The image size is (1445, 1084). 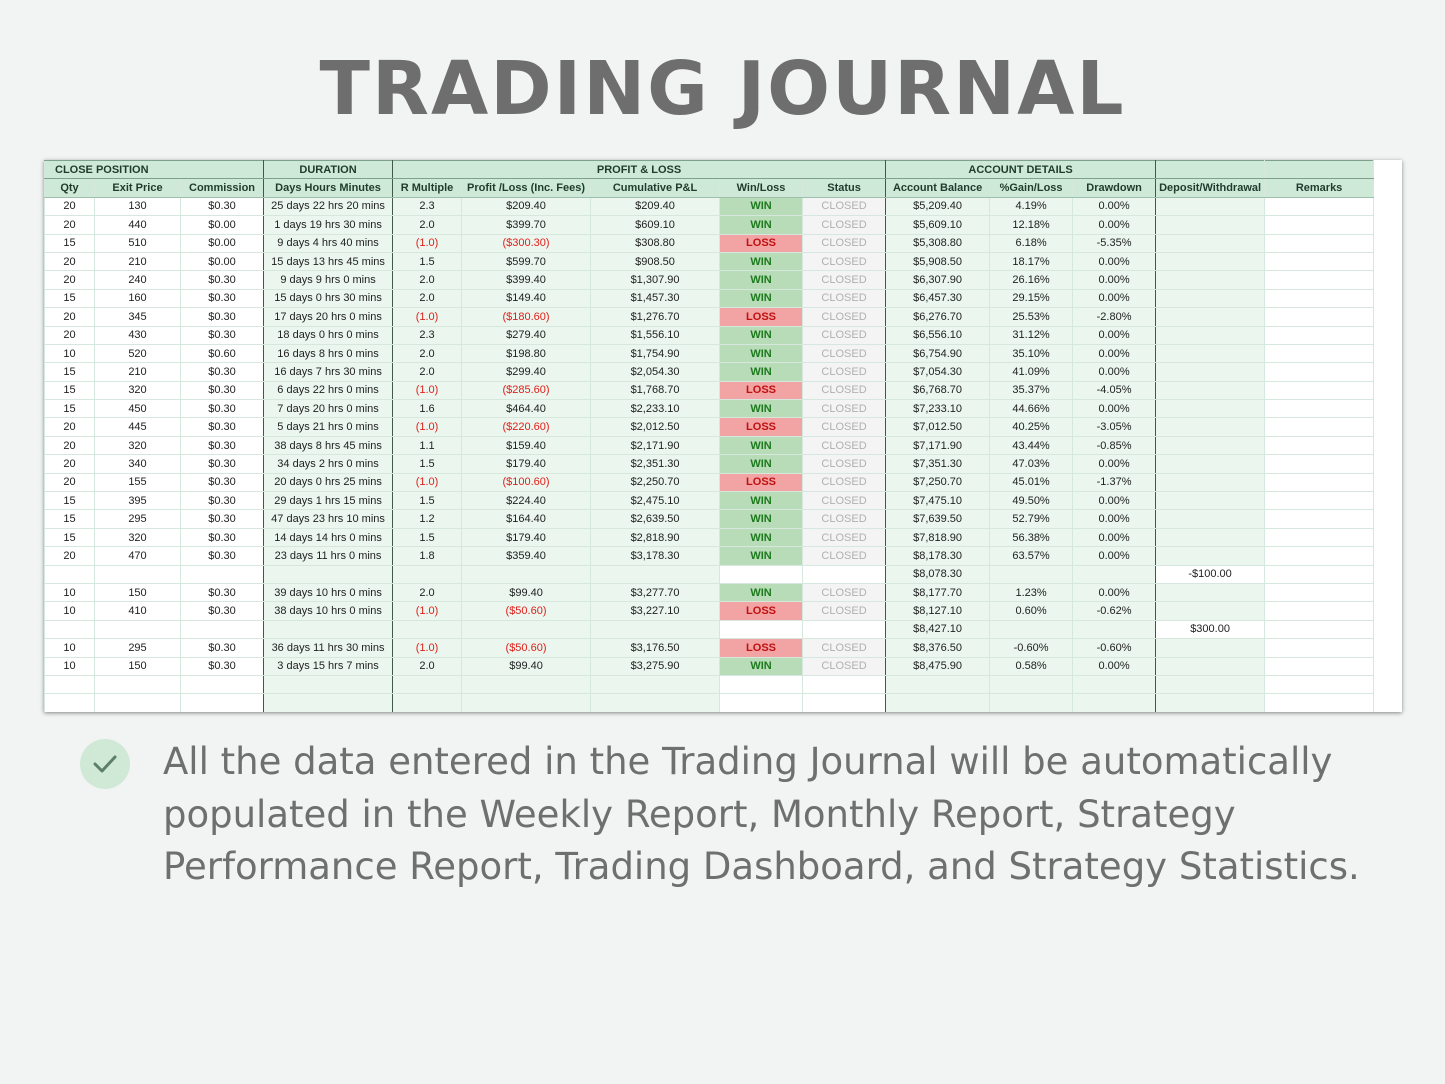 What do you see at coordinates (655, 261) in the screenshot?
I see `cell-cumulative-pl: $908.50` at bounding box center [655, 261].